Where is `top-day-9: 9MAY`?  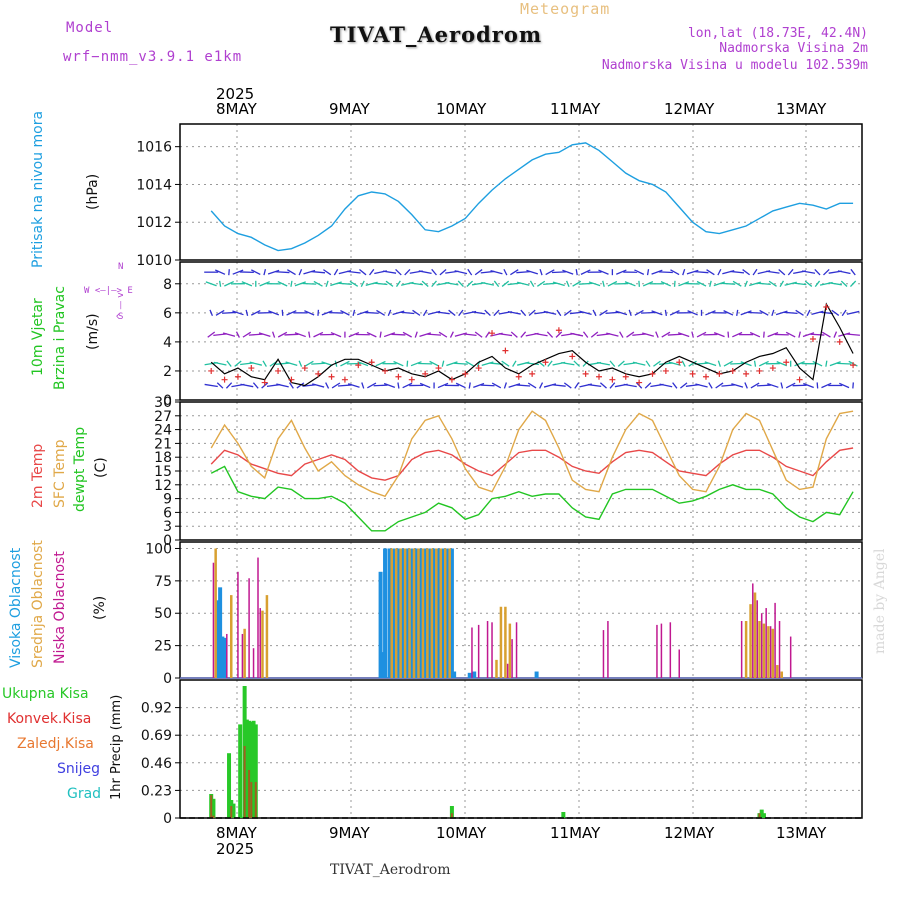
top-day-9: 9MAY is located at coordinates (349, 109).